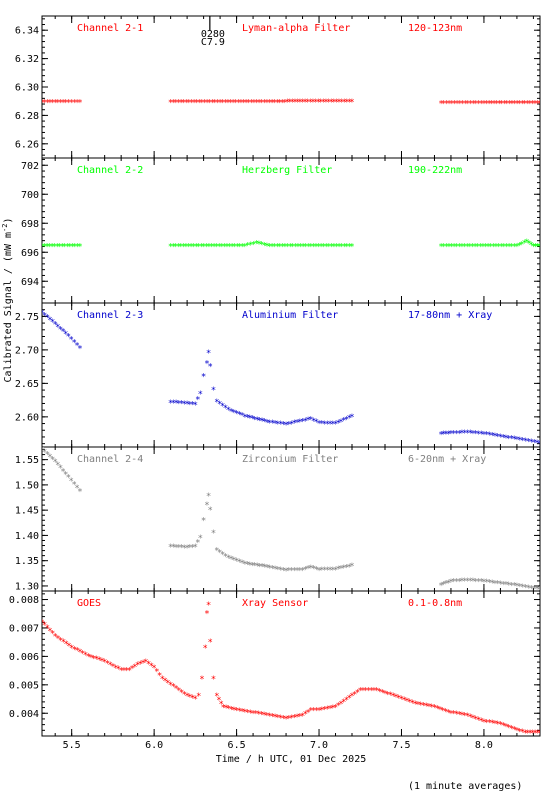 The height and width of the screenshot is (800, 550). I want to click on y-tick-label: 1.55, so click(27, 460).